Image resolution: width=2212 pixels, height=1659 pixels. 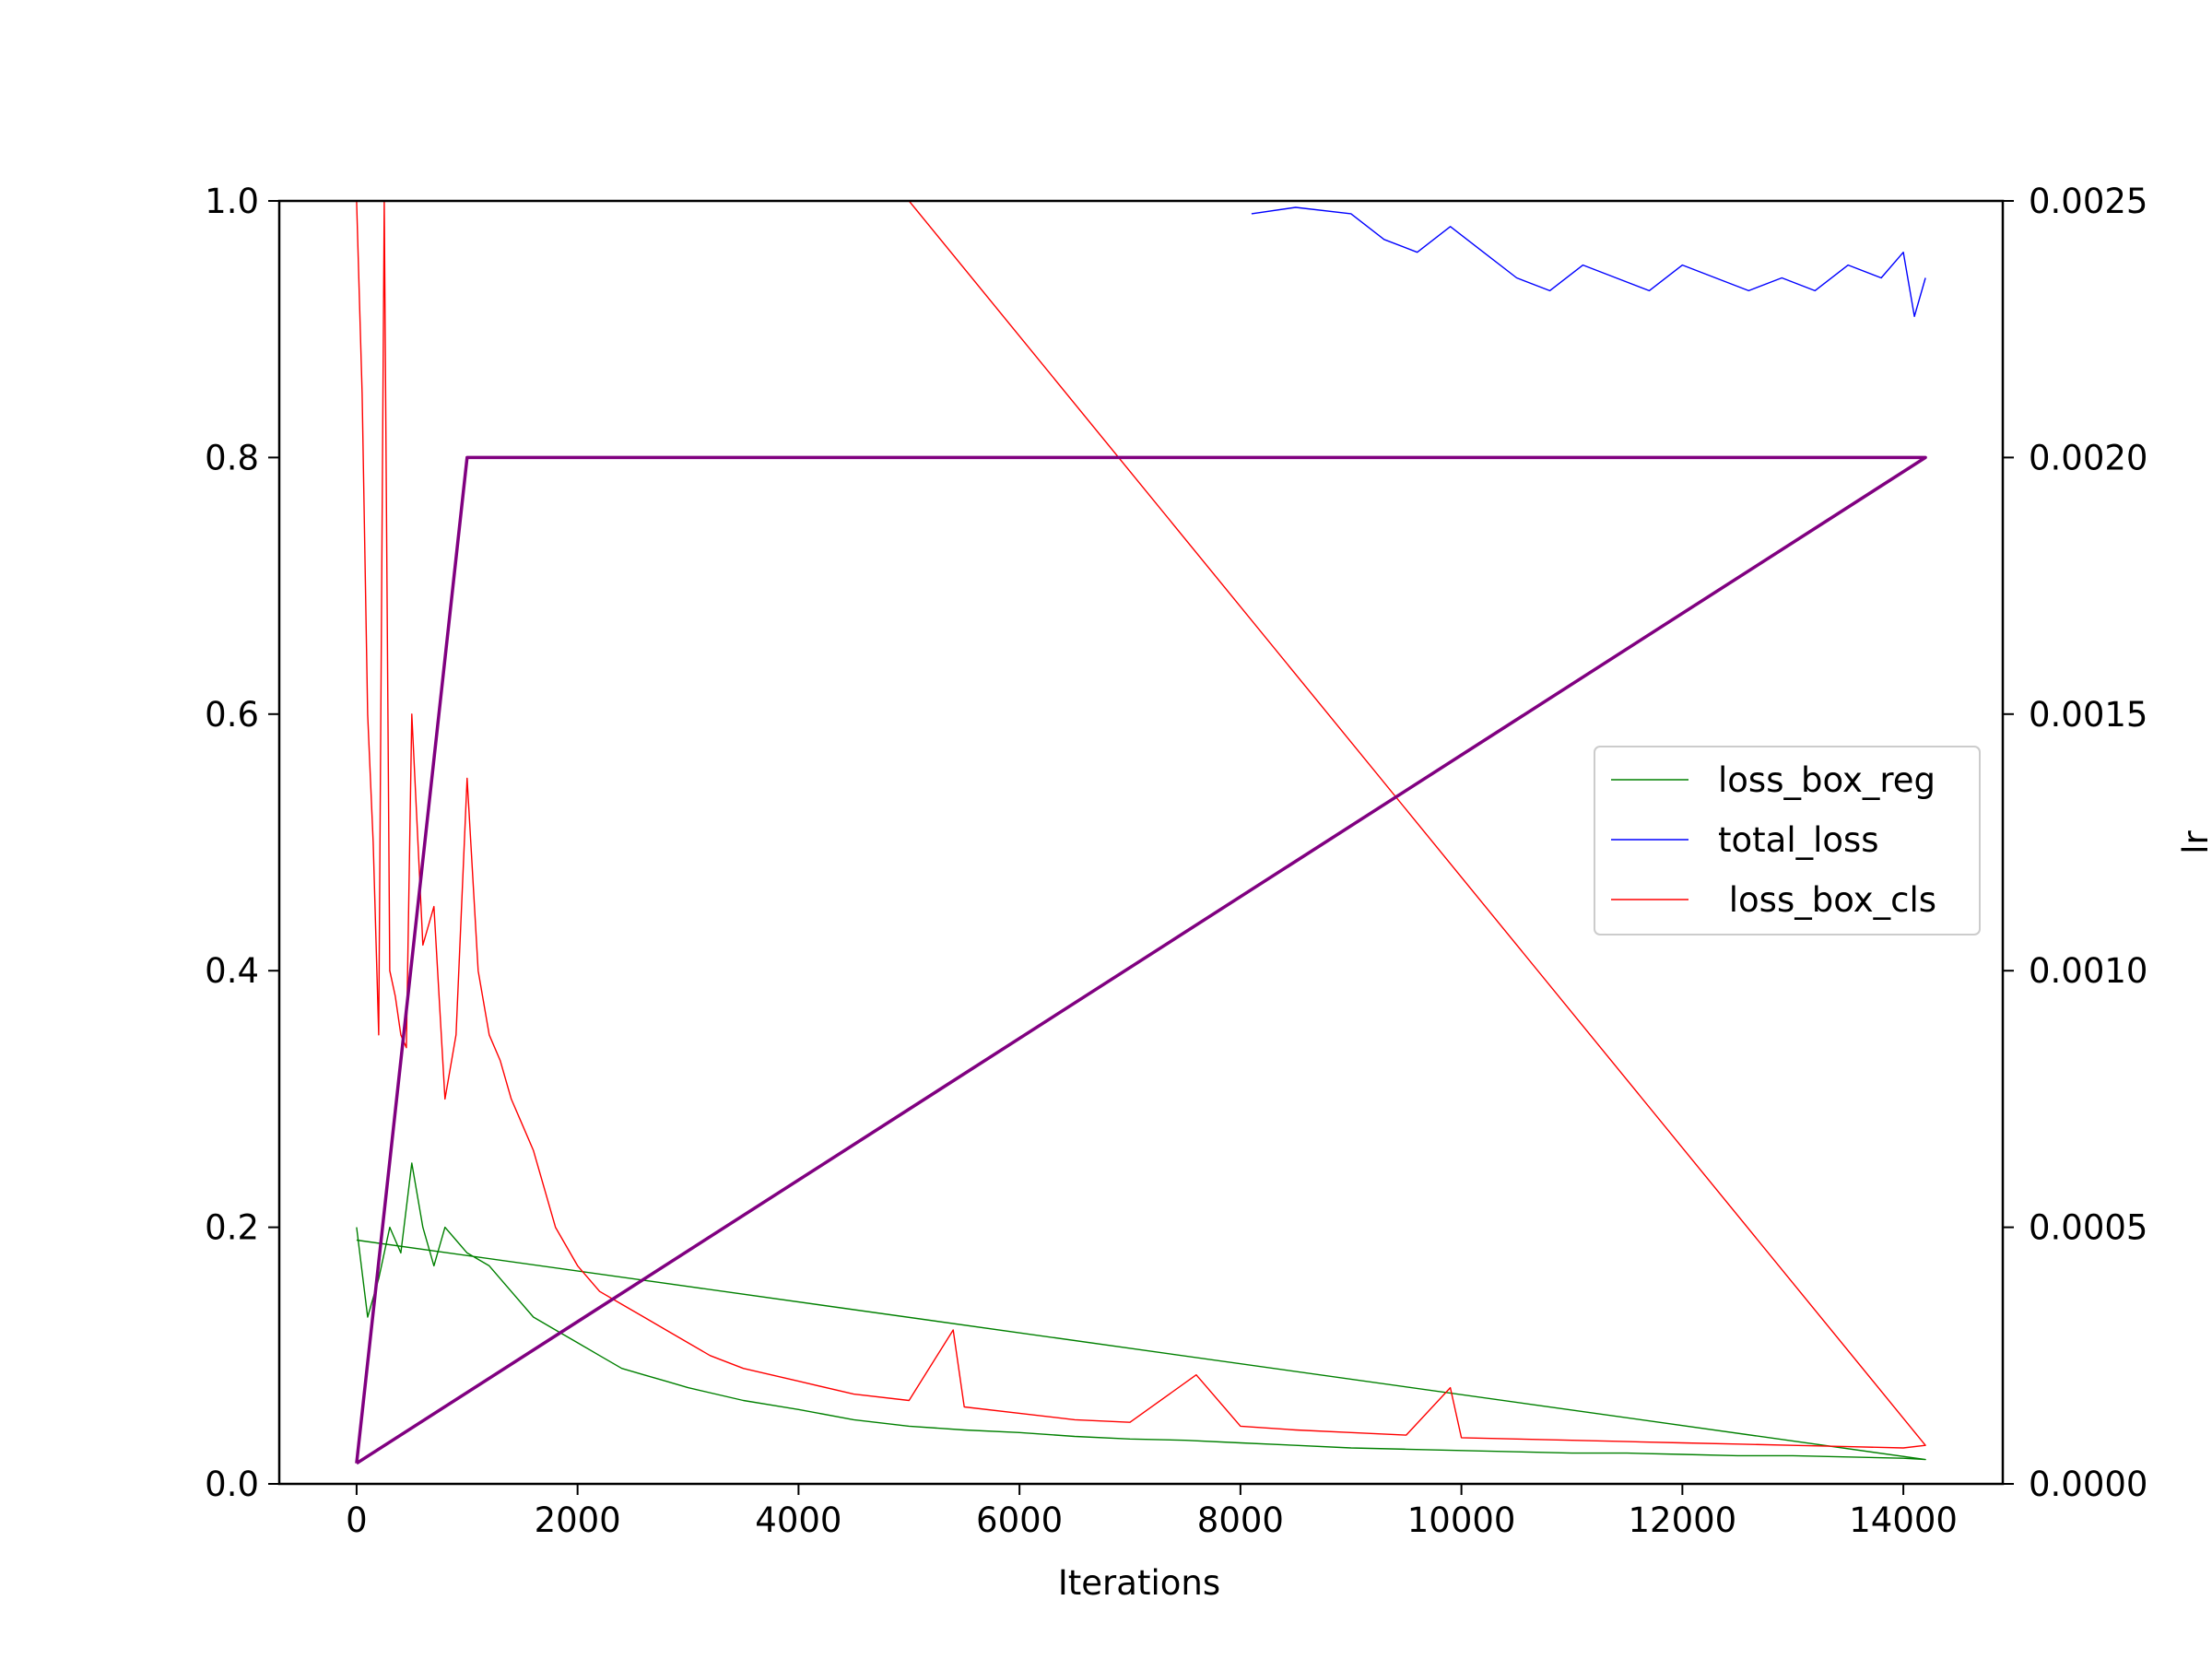 What do you see at coordinates (232, 1228) in the screenshot?
I see `y-tick-label: 0.2` at bounding box center [232, 1228].